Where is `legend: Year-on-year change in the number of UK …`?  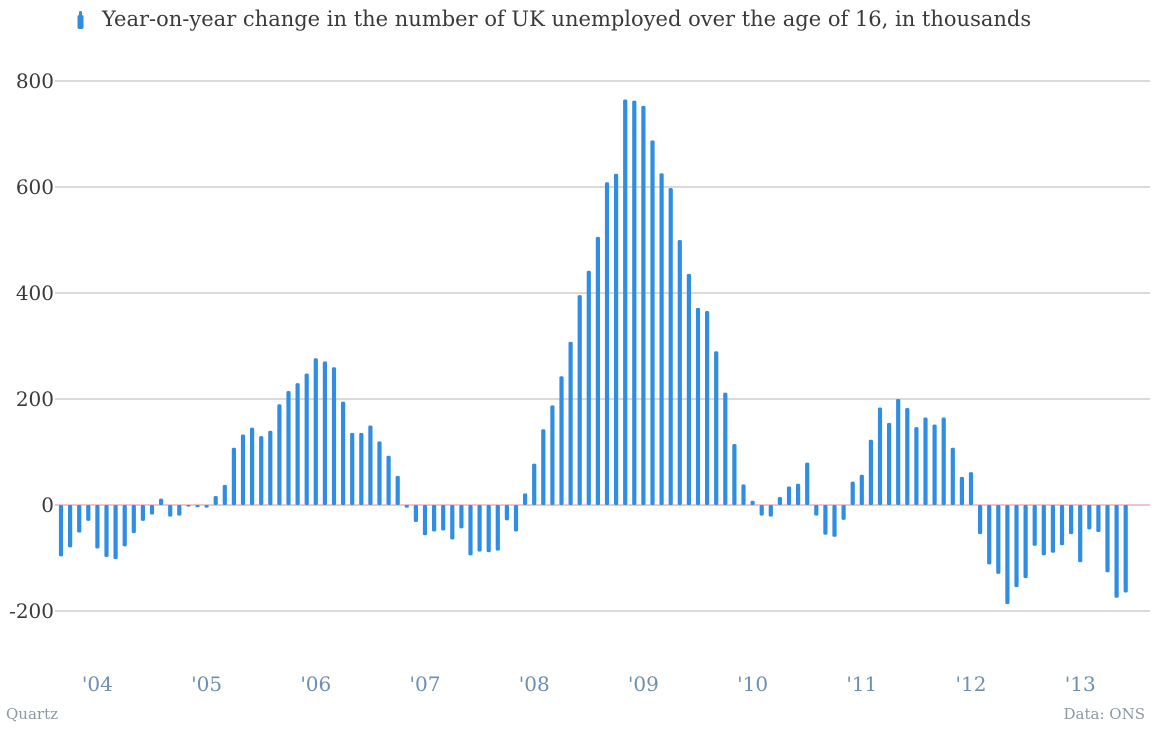 legend: Year-on-year change in the number of UK … is located at coordinates (553, 19).